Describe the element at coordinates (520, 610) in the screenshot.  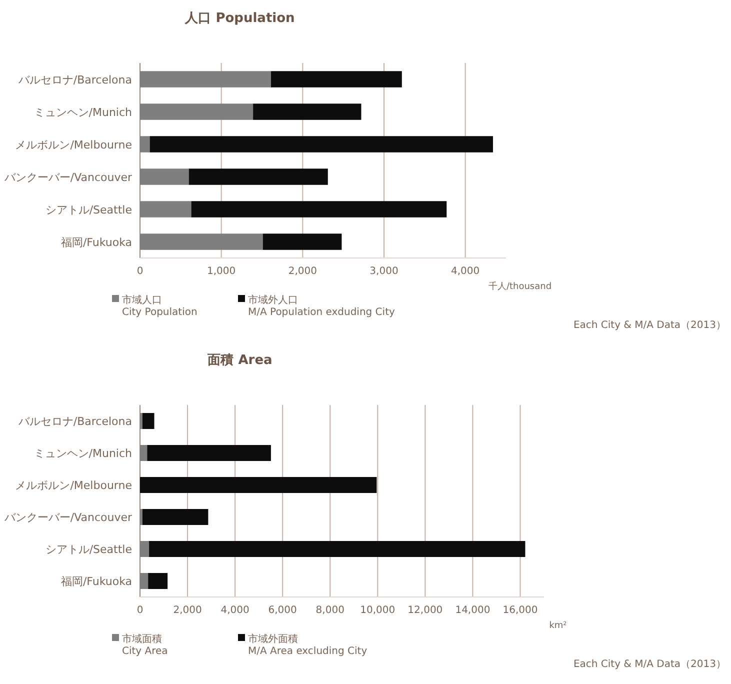
I see `x-tick-label: 16,000` at that location.